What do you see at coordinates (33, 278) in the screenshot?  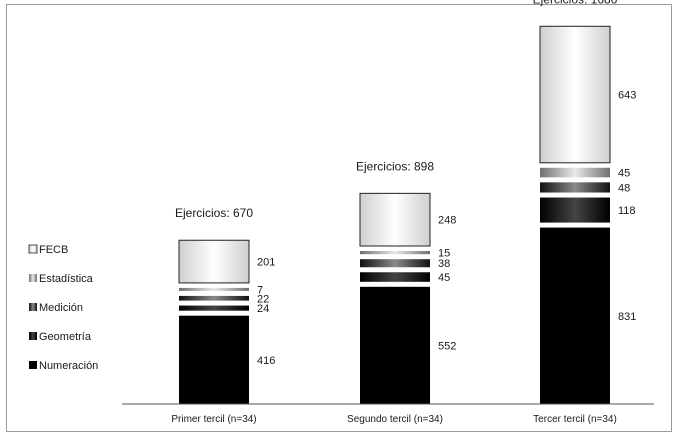 I see `legend-swatch-estadistica` at bounding box center [33, 278].